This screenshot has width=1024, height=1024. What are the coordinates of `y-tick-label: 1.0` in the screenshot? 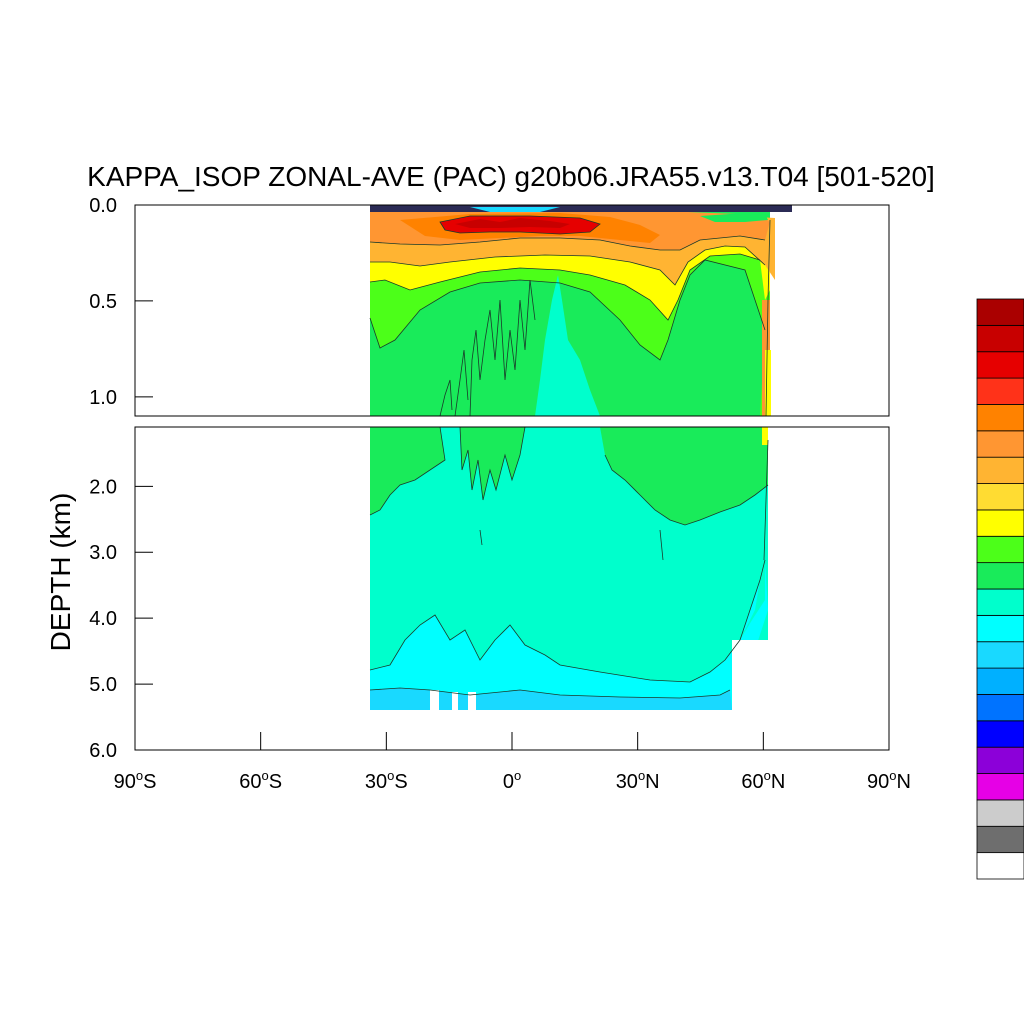 It's located at (103, 398).